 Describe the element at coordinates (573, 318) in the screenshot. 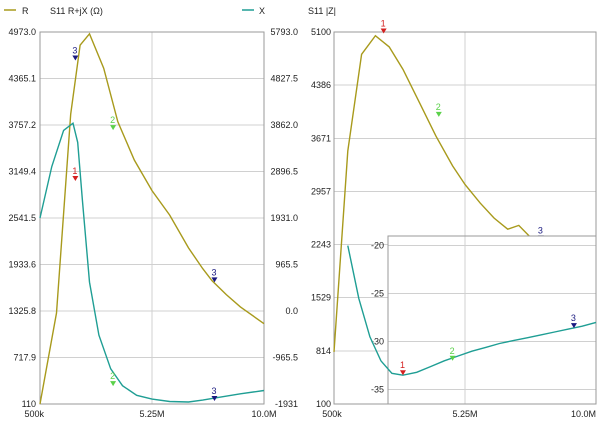

I see `inset-marker-3-label: 3` at that location.